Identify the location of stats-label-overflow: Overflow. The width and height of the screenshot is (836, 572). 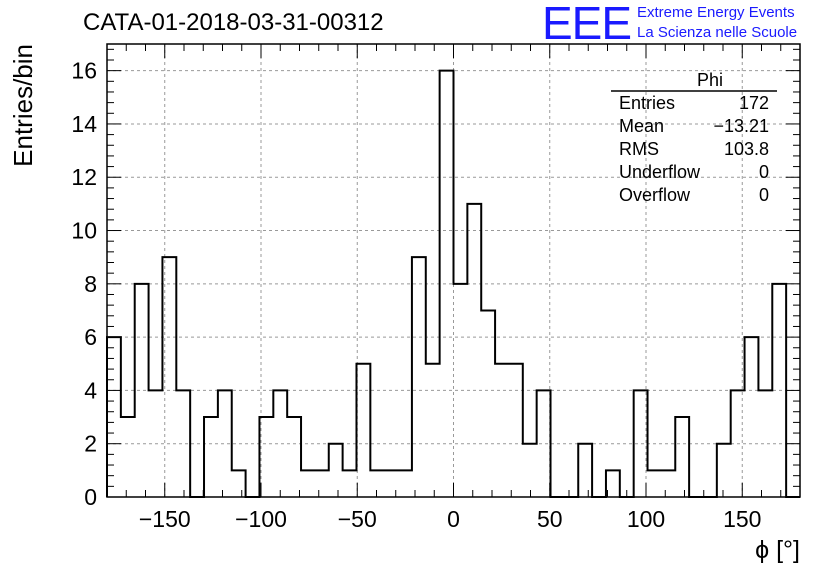
(655, 195).